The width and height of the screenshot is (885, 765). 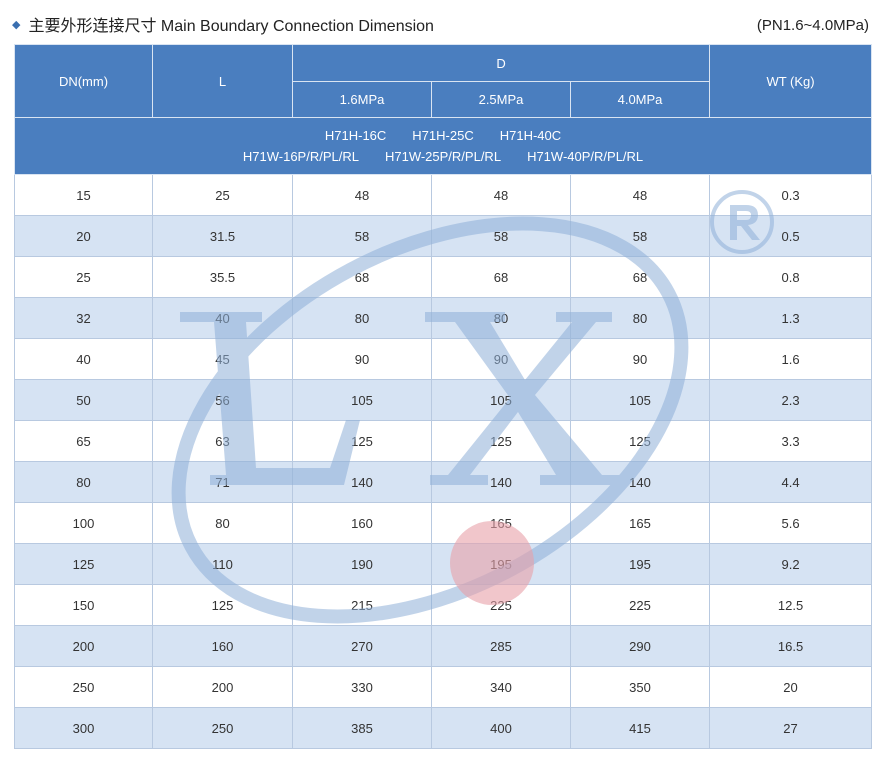 I want to click on cell-d-pn25: 140, so click(x=501, y=482).